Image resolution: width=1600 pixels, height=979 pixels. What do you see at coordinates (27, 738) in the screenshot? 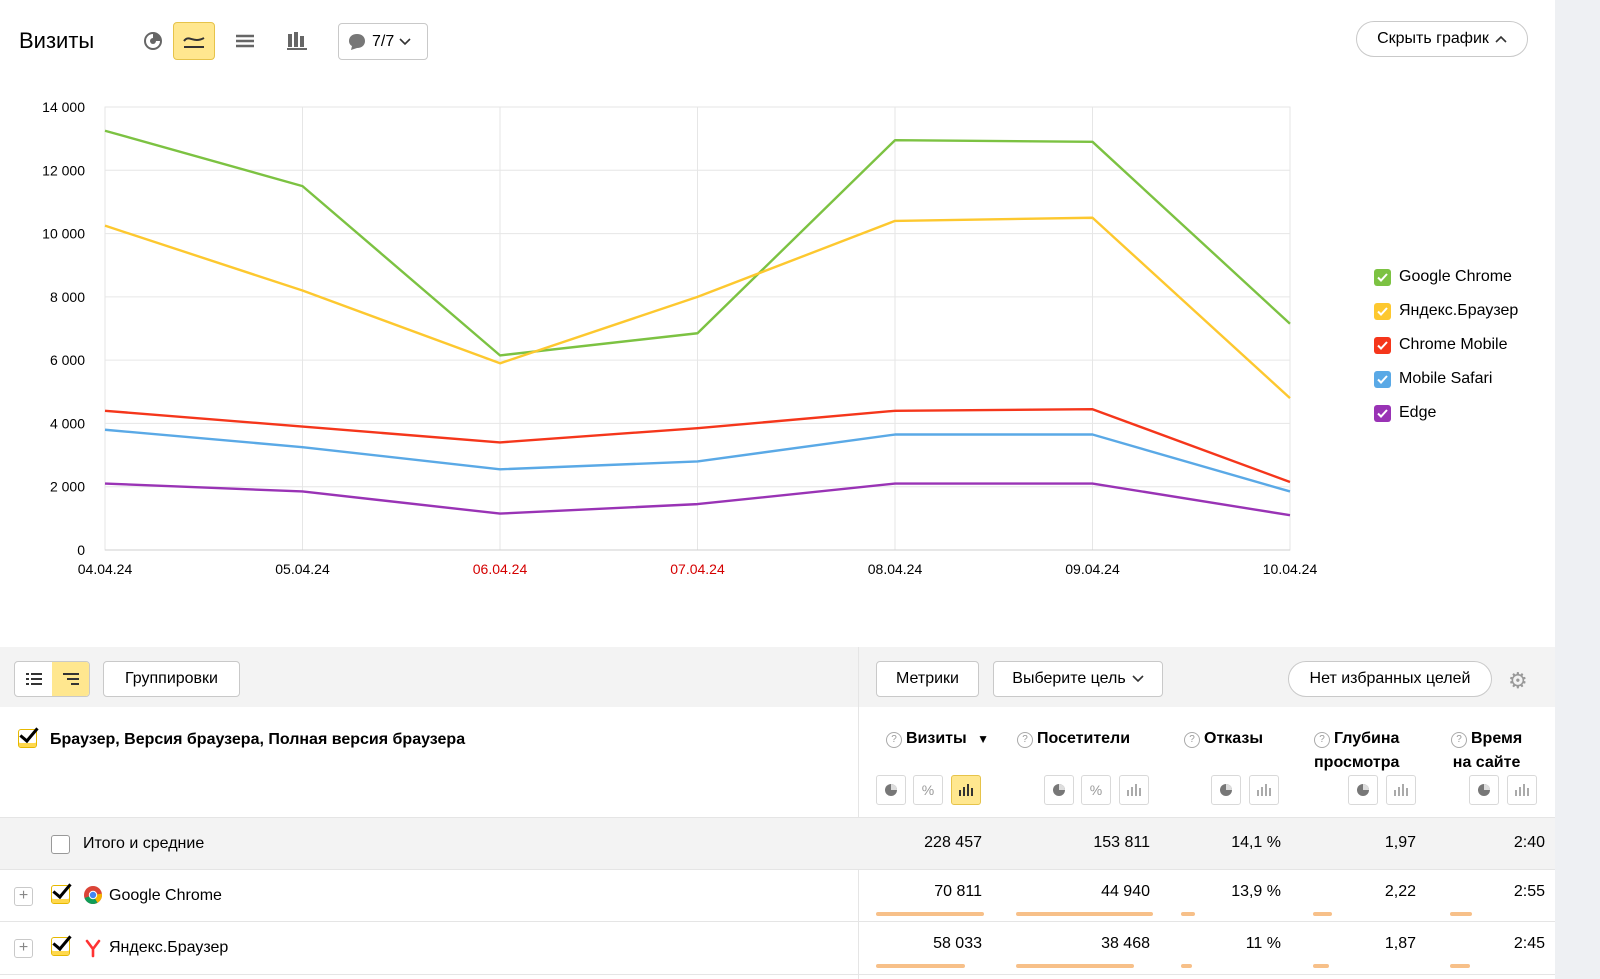
I see `group-select-all-checkbox` at bounding box center [27, 738].